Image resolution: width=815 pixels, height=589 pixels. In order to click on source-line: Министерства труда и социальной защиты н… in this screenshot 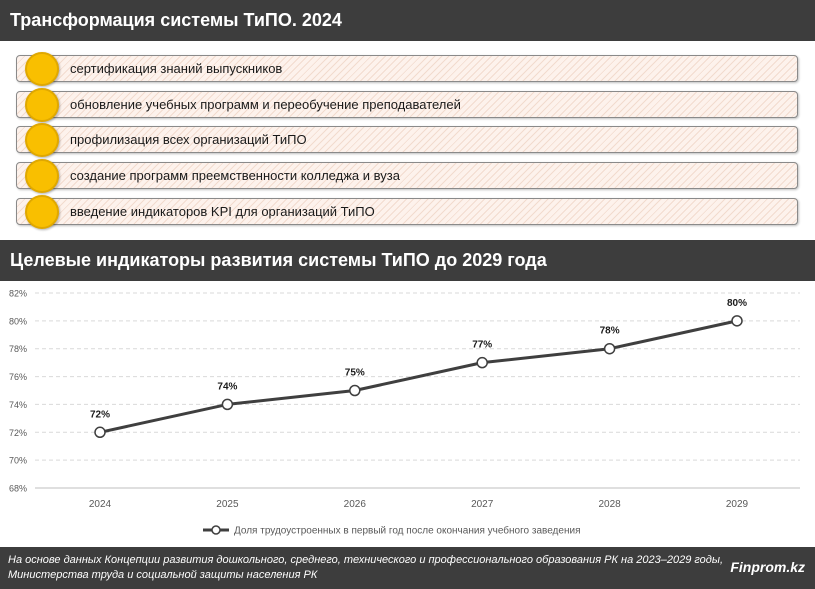, I will do `click(163, 575)`.